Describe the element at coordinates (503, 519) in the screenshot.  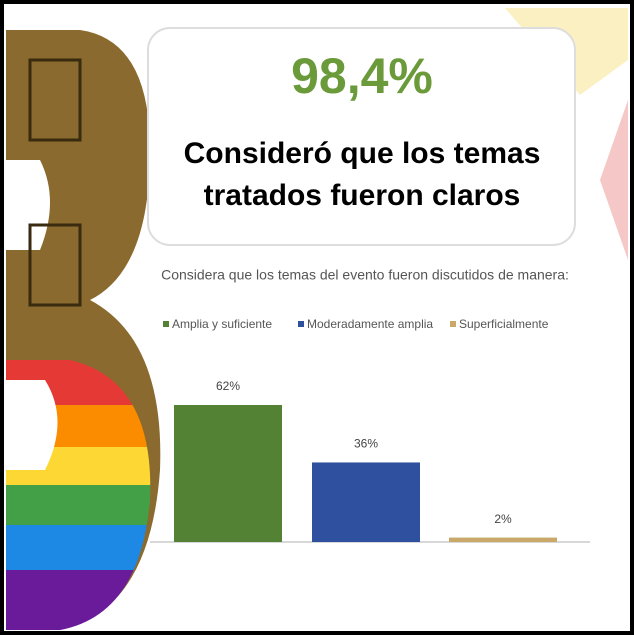
I see `value-label: 2%` at that location.